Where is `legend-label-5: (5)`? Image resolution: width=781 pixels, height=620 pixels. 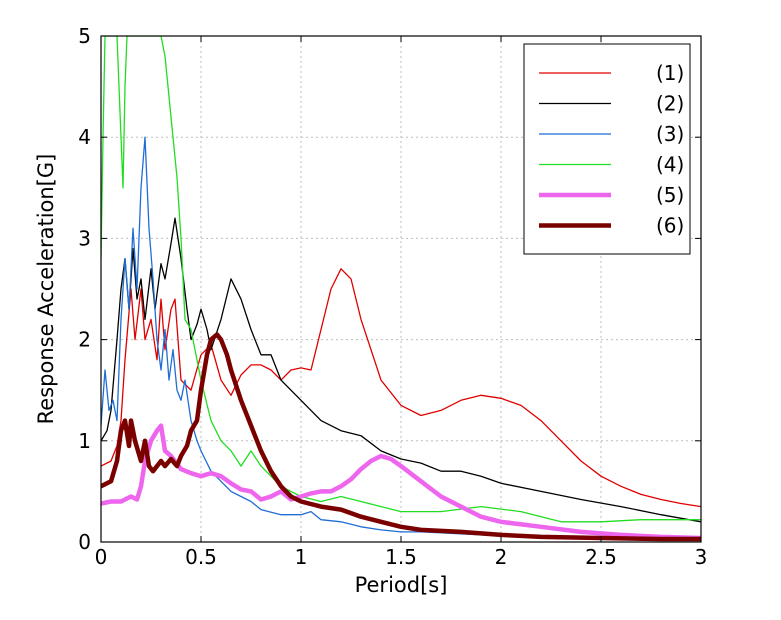
legend-label-5: (5) is located at coordinates (670, 195).